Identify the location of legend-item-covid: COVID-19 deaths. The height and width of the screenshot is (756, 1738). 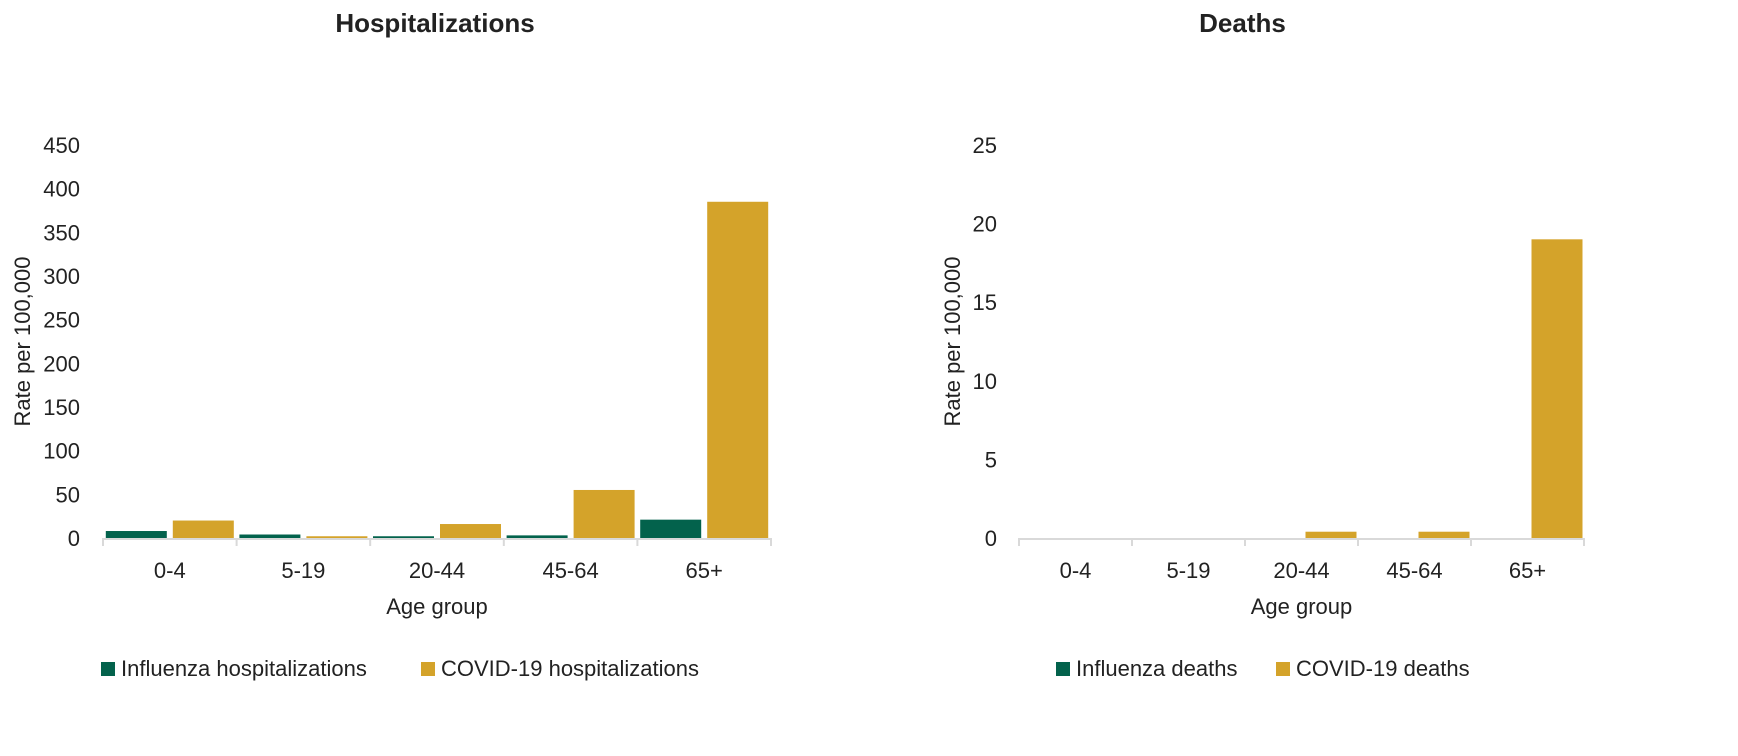
(1373, 669).